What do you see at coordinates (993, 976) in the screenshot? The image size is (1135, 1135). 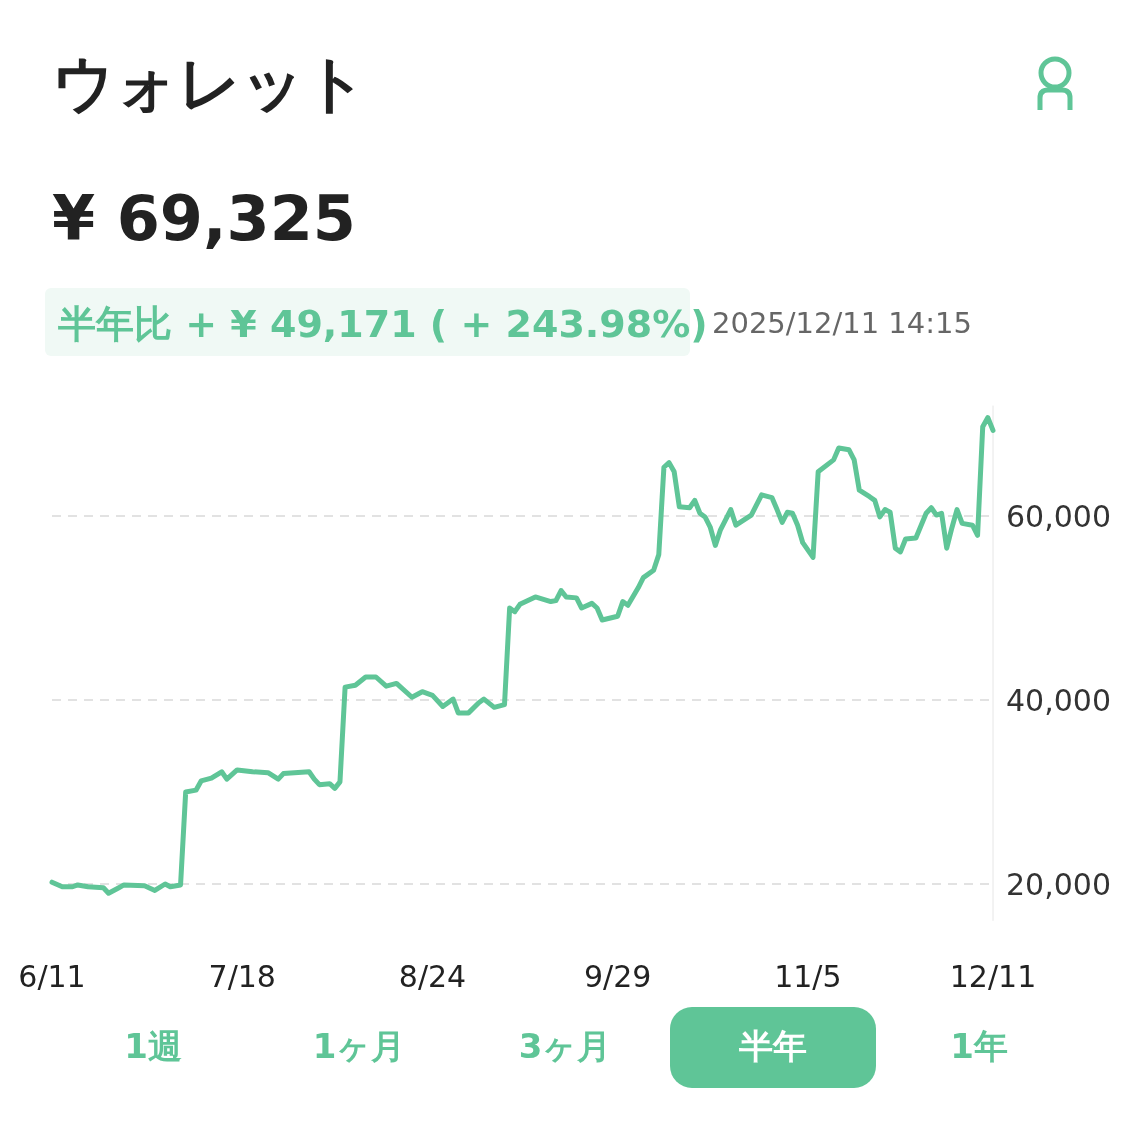 I see `x-tick-label: 12/11` at bounding box center [993, 976].